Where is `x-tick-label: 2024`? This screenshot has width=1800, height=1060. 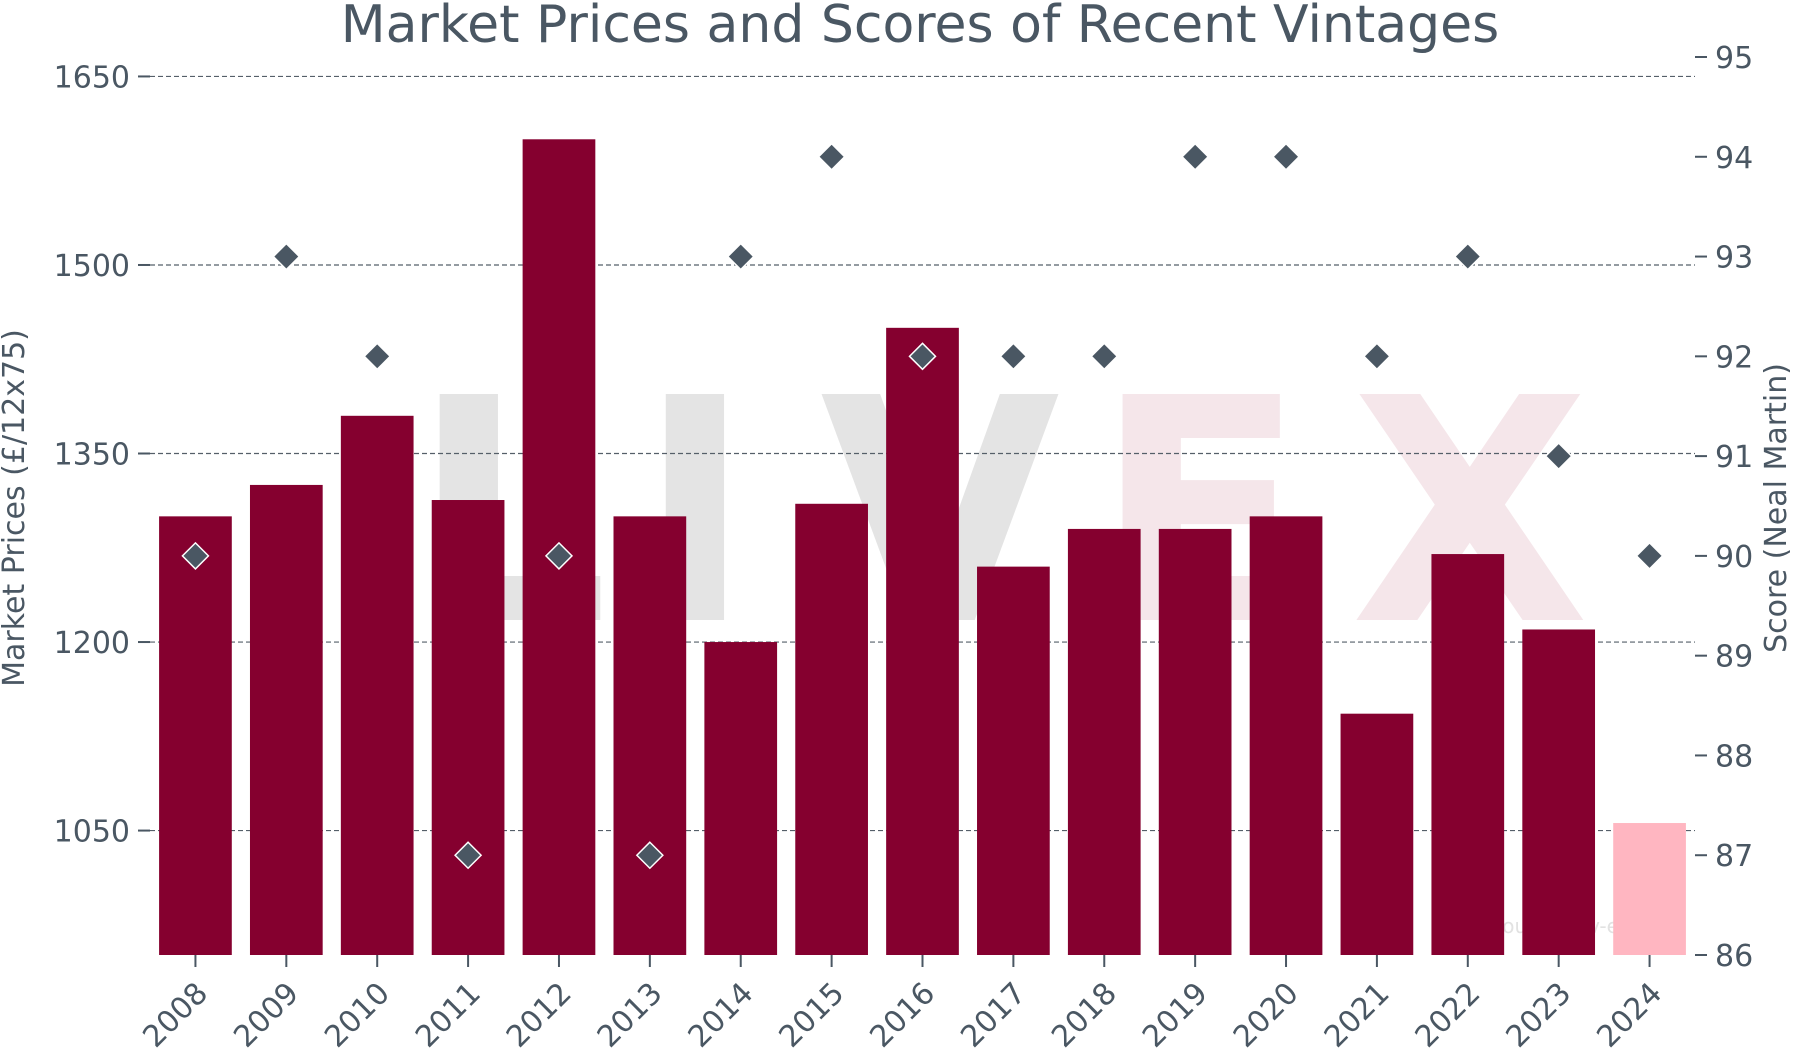 x-tick-label: 2024 is located at coordinates (1629, 1015).